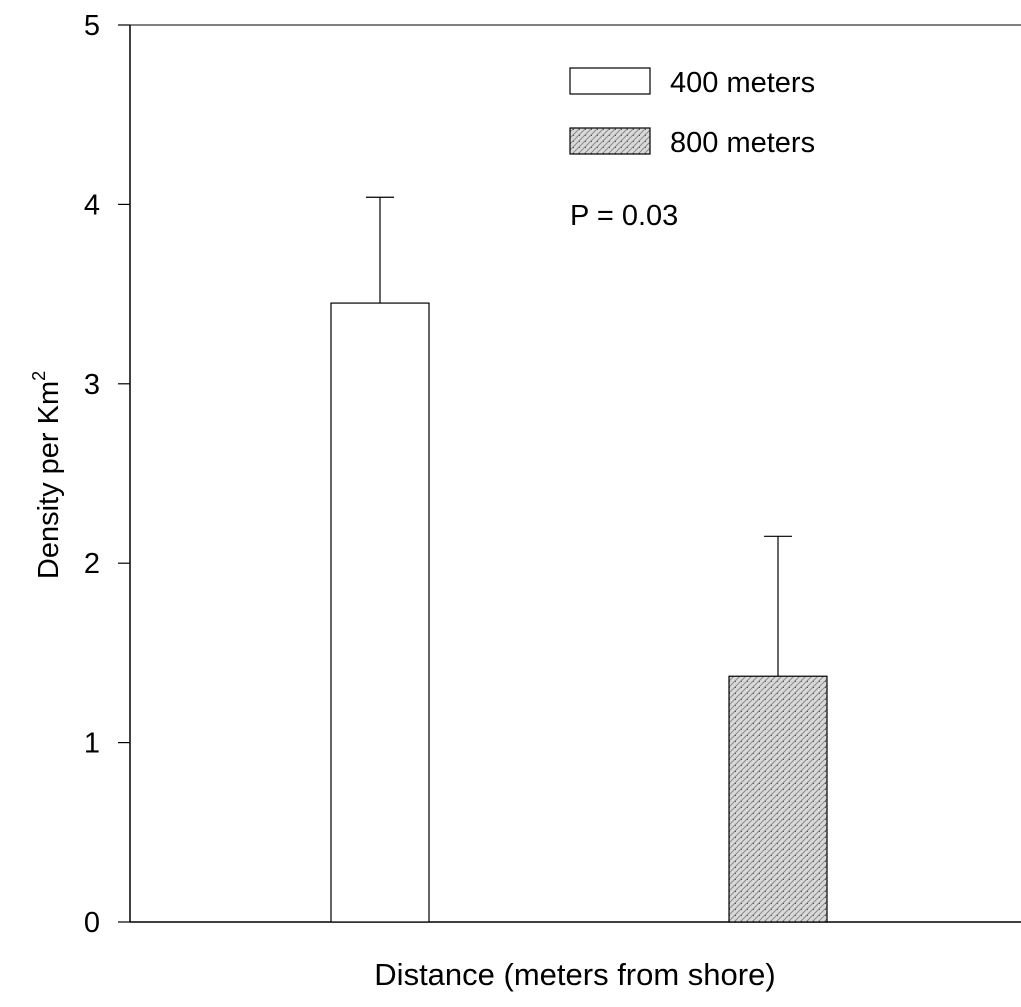 The image size is (1021, 1007). Describe the element at coordinates (574, 974) in the screenshot. I see `x-axis-label: Distance (meters from shore)` at that location.